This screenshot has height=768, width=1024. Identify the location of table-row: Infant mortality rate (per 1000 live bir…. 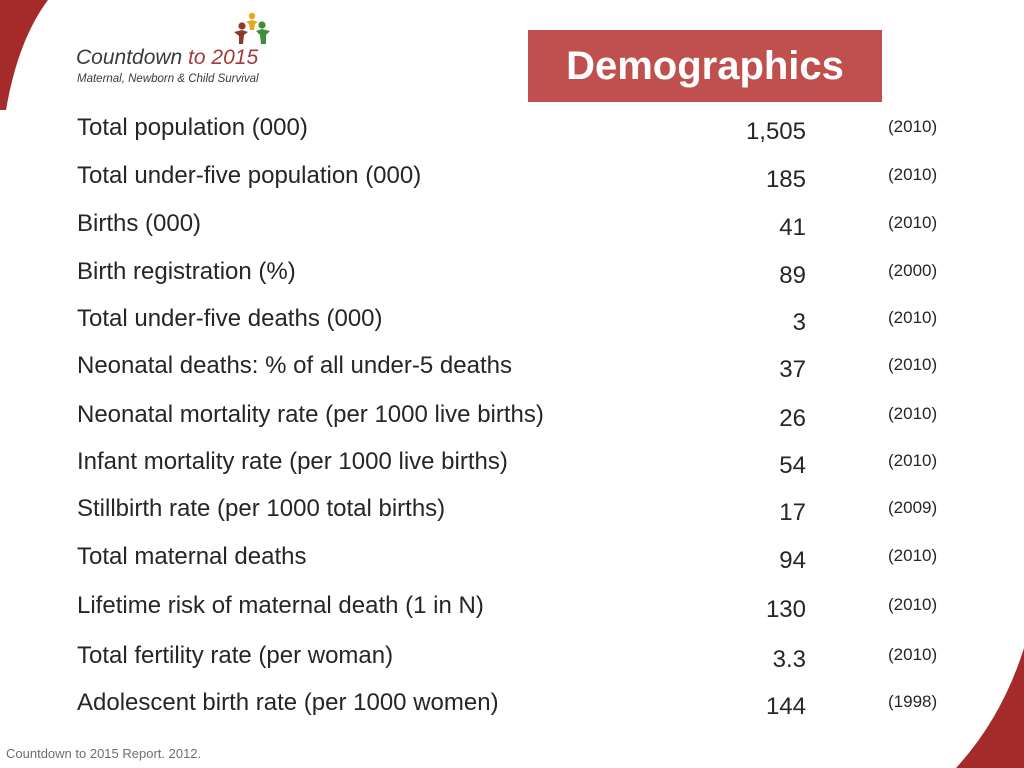
(512, 470).